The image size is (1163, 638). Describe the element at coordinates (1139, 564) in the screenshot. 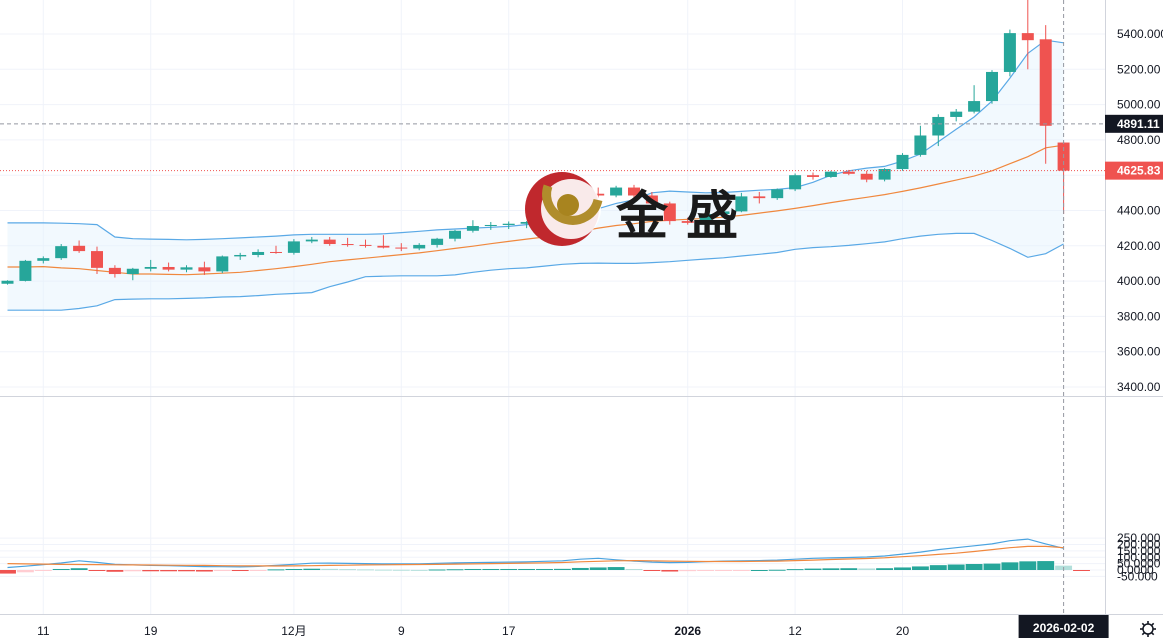

I see `macd-tick-label: 50.0000` at that location.